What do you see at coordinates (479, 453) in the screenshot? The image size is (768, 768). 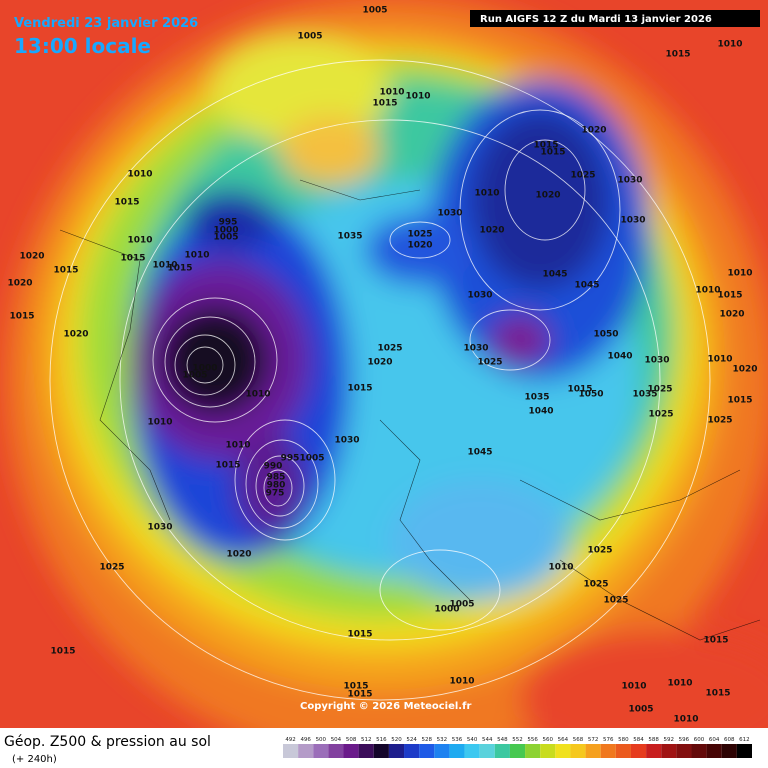 I see `isobar-label: 1045` at bounding box center [479, 453].